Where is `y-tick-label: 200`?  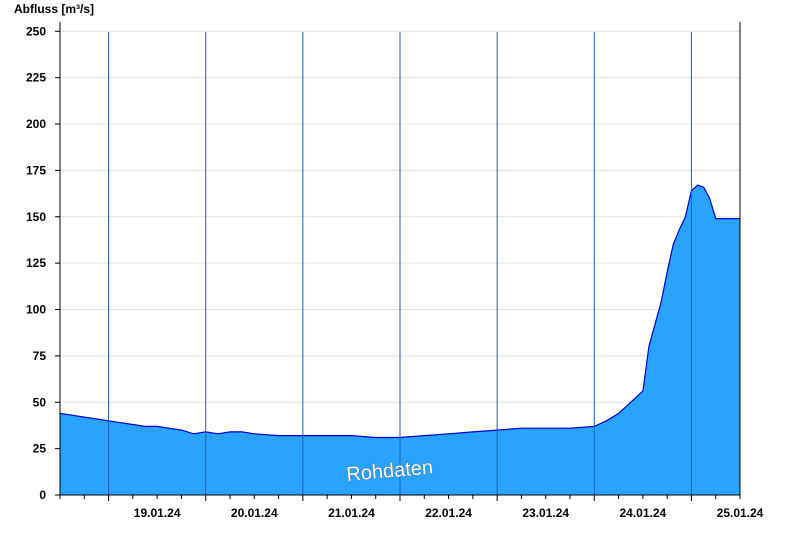 y-tick-label: 200 is located at coordinates (36, 124).